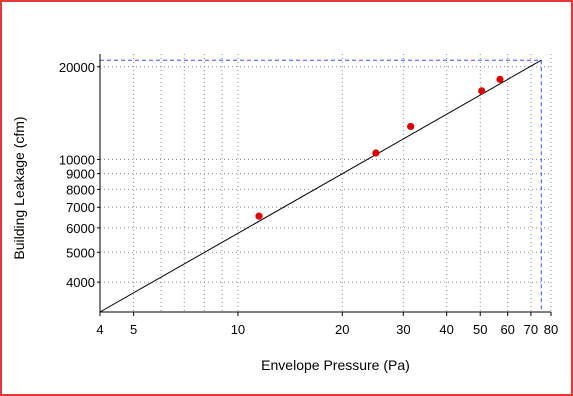 The width and height of the screenshot is (573, 396). Describe the element at coordinates (551, 329) in the screenshot. I see `x-tick-label: 80` at that location.